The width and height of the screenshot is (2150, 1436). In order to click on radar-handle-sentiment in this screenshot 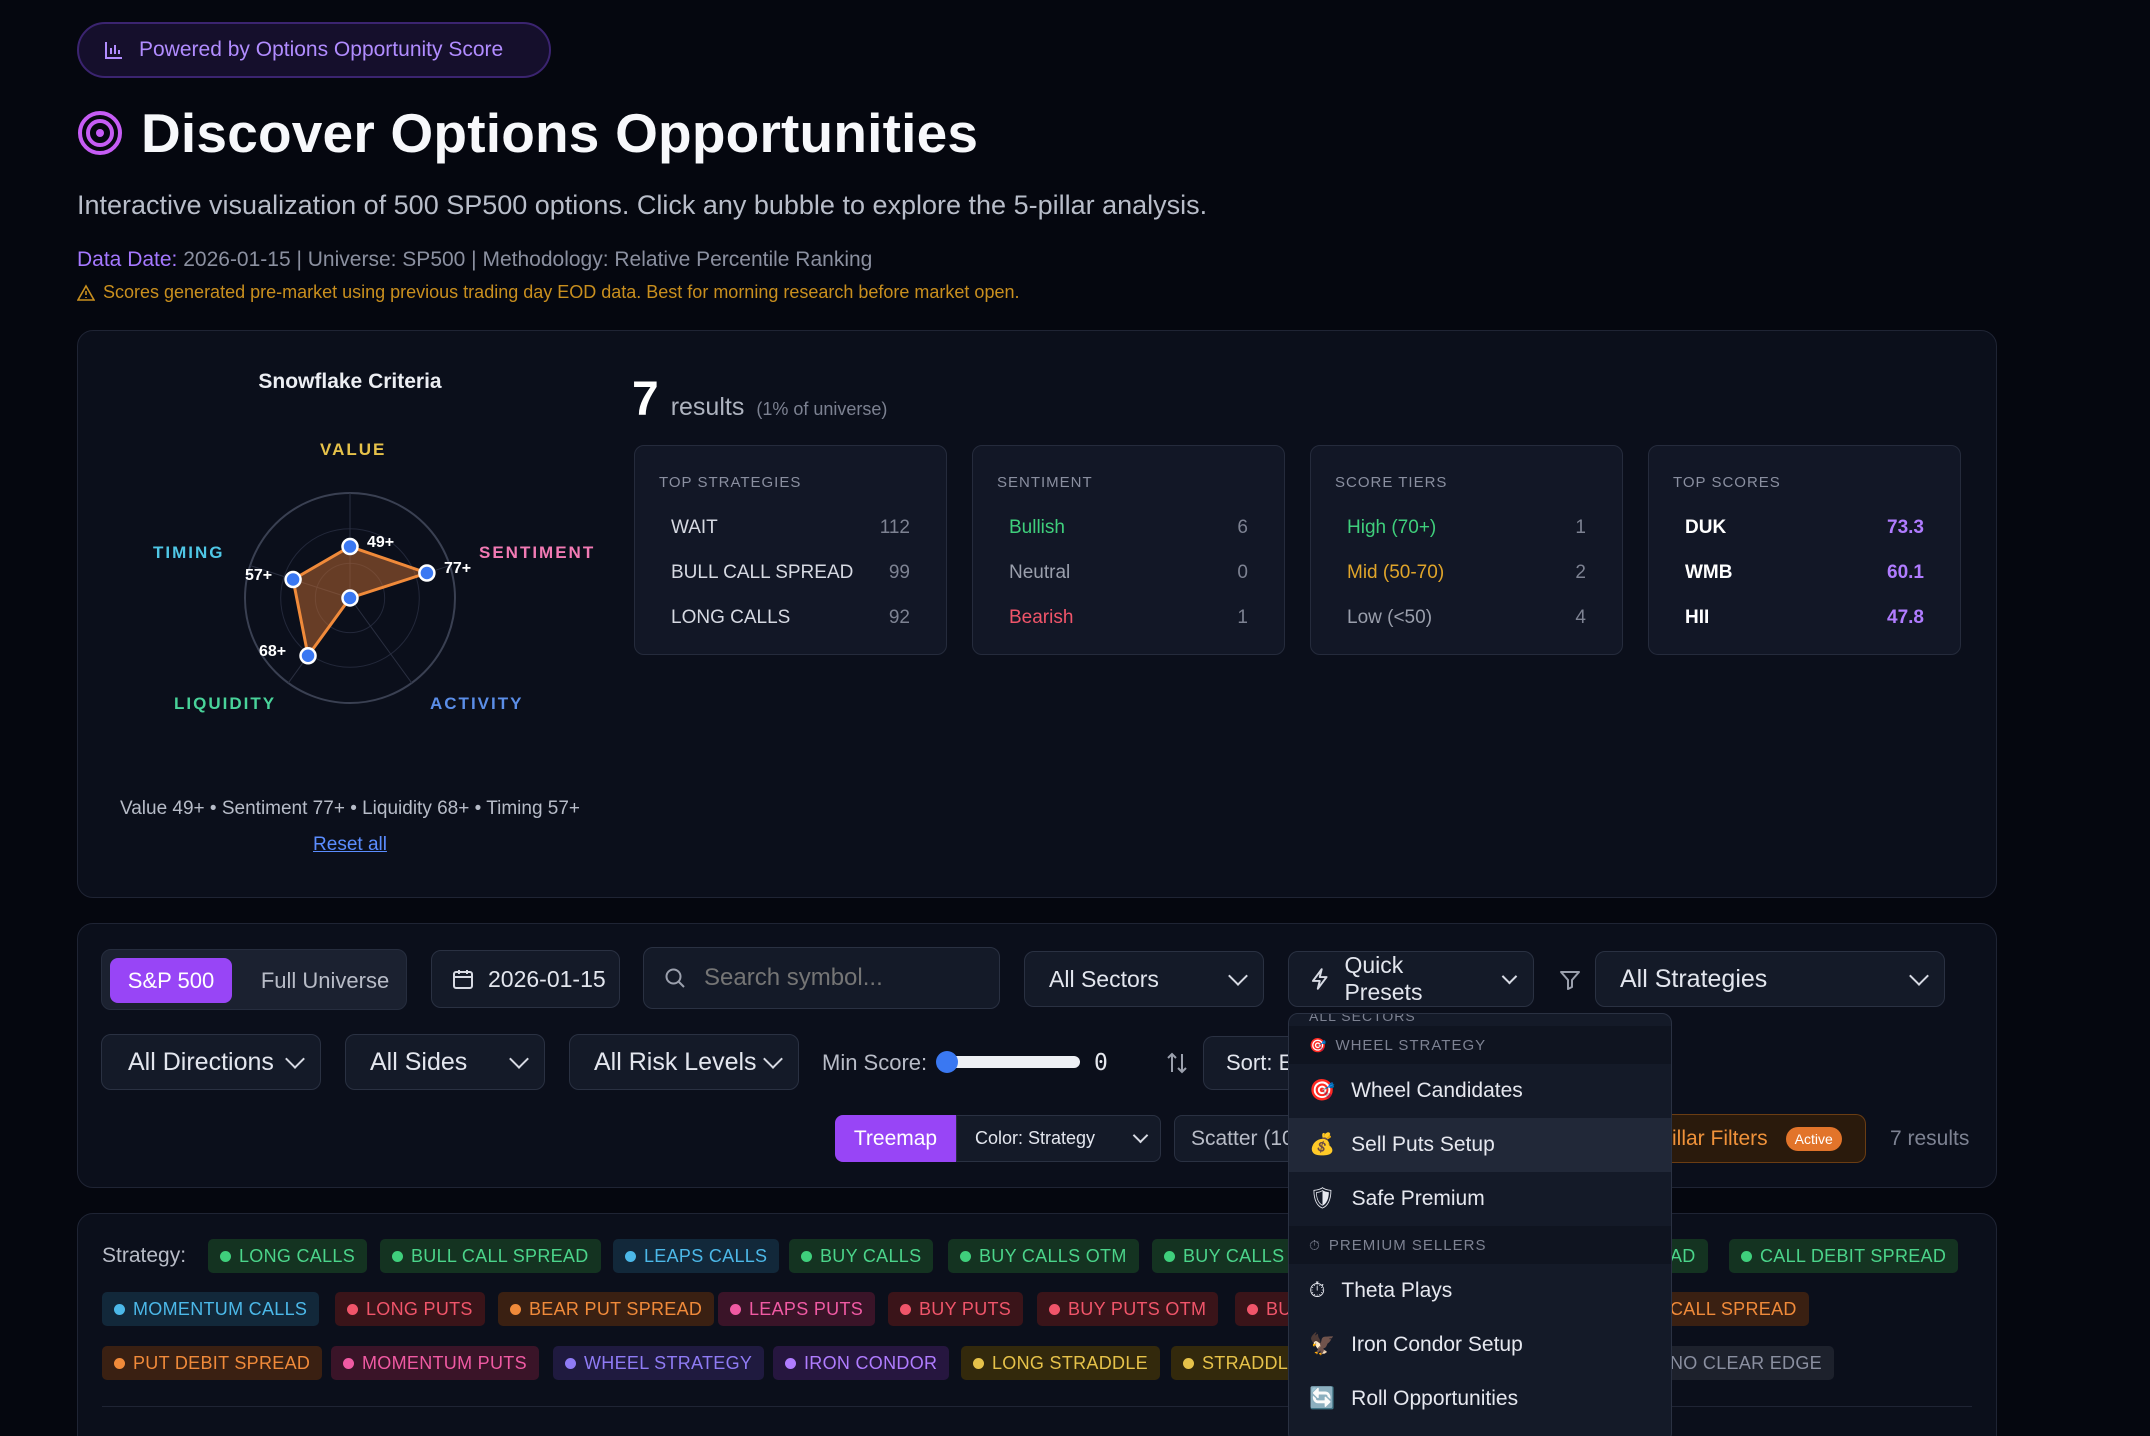, I will do `click(427, 573)`.